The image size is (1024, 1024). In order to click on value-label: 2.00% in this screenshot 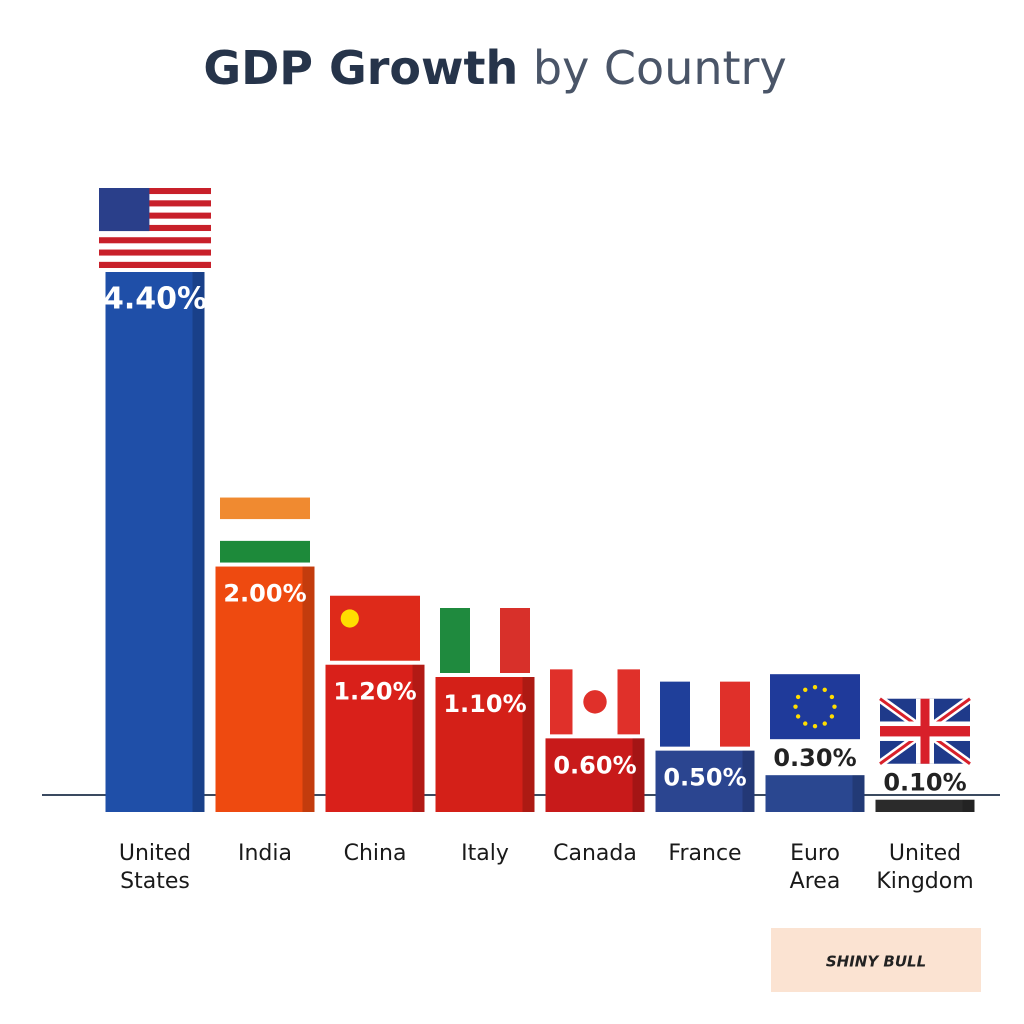, I will do `click(264, 594)`.